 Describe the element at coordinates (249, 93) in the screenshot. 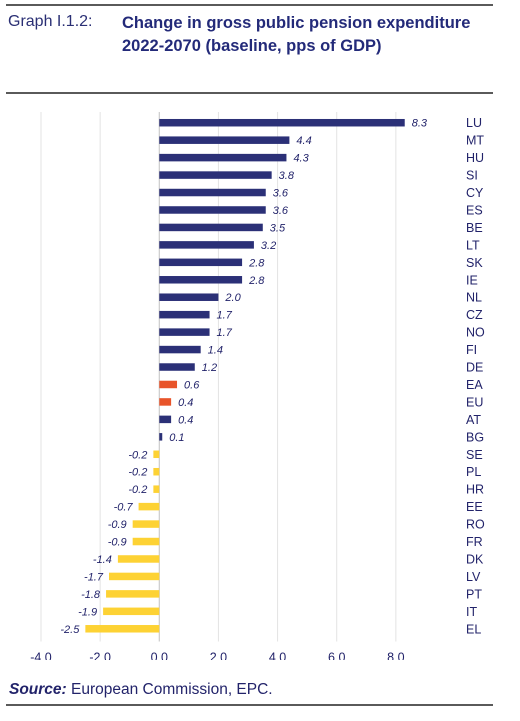

I see `header-rule` at that location.